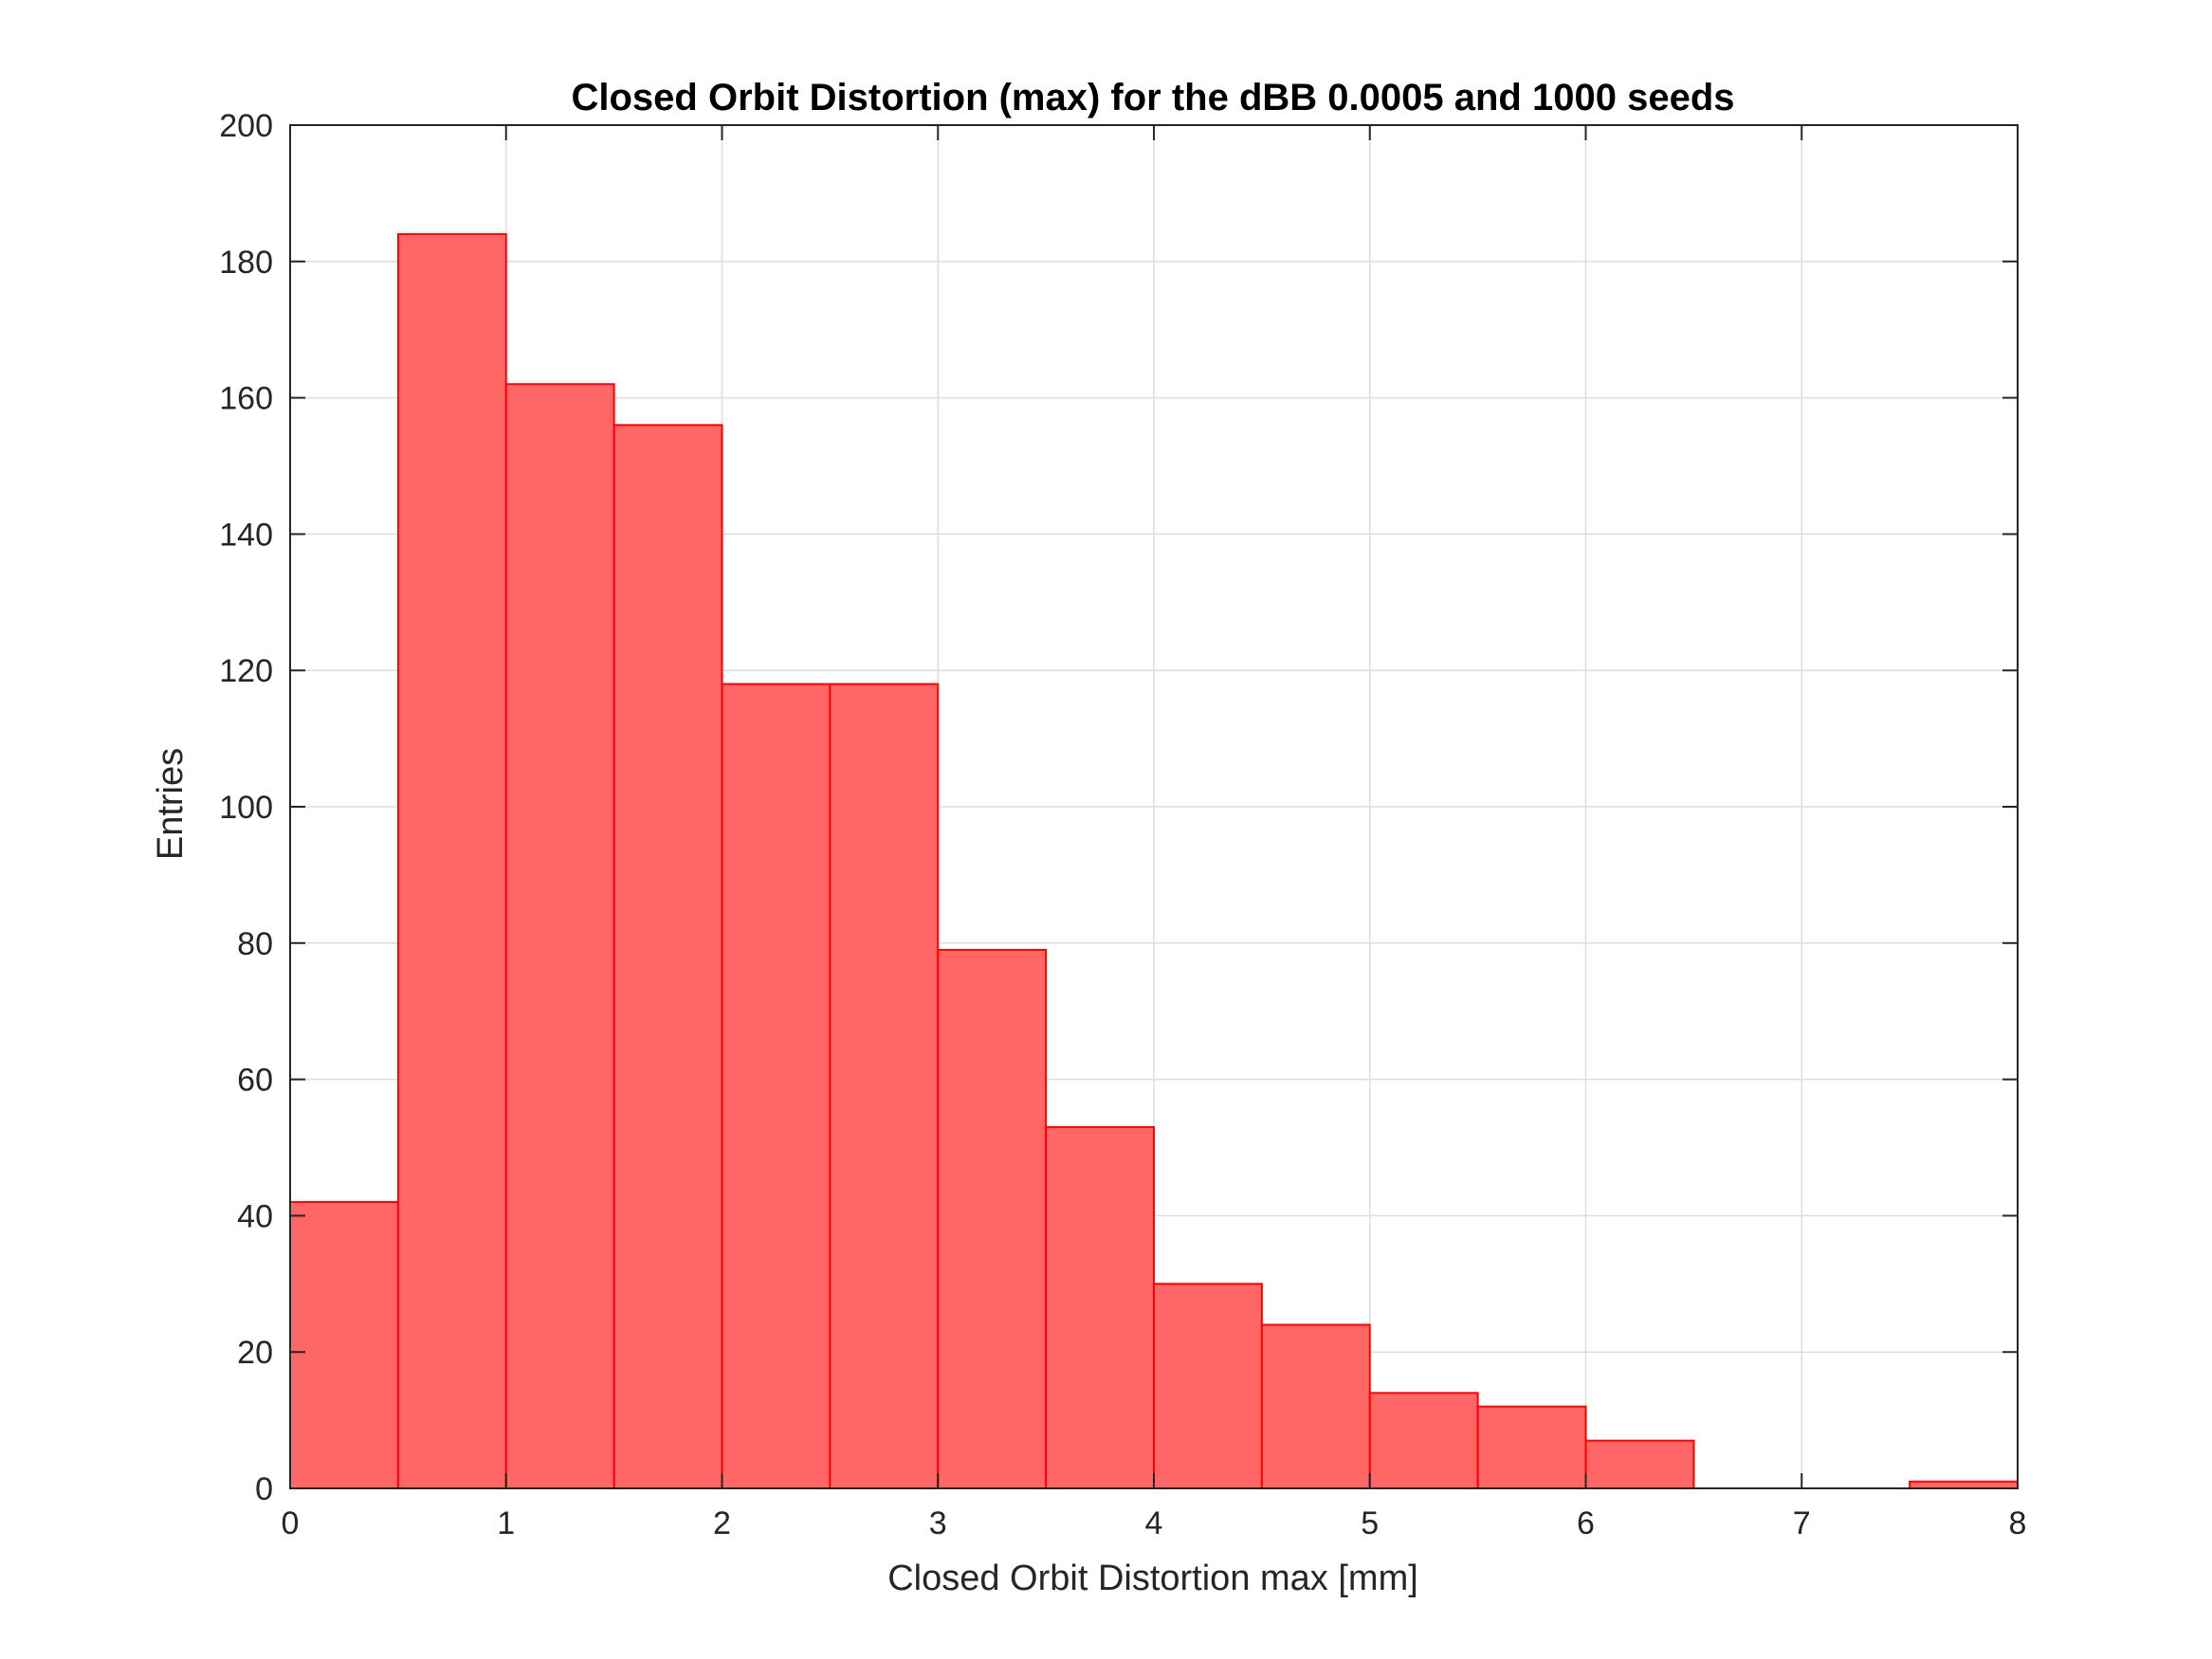 The width and height of the screenshot is (2212, 1659). Describe the element at coordinates (255, 944) in the screenshot. I see `y-tick-label: 80` at that location.